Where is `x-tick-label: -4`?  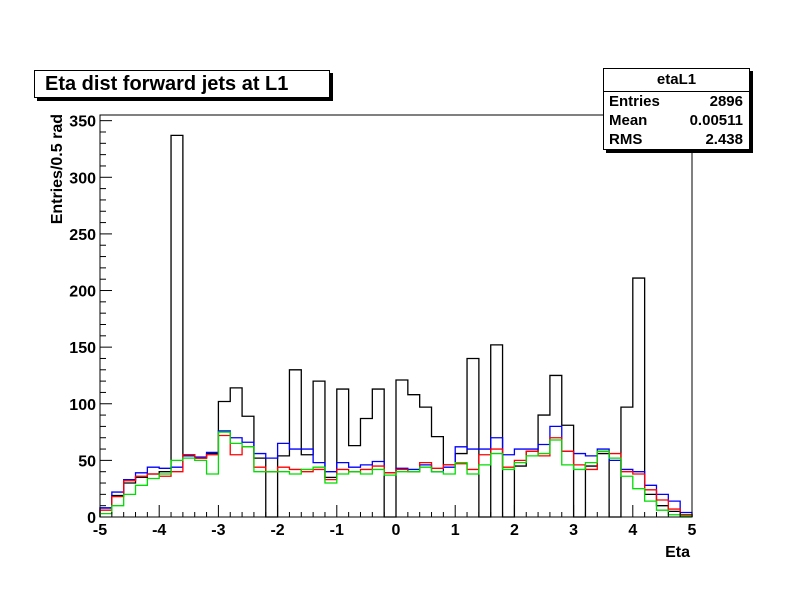
x-tick-label: -4 is located at coordinates (159, 530).